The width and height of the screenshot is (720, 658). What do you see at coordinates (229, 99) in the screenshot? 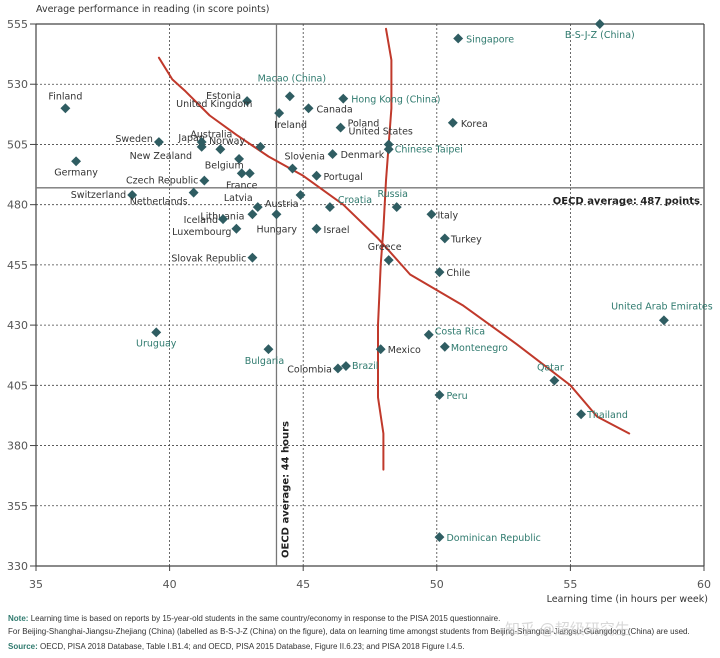
I see `data-point: Estonia` at bounding box center [229, 99].